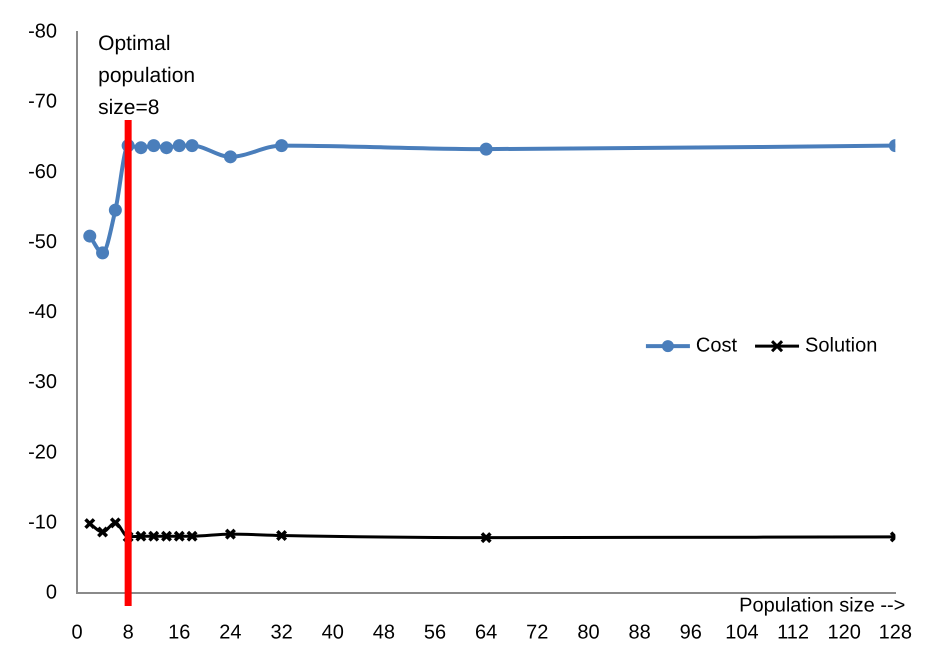 Image resolution: width=940 pixels, height=660 pixels. Describe the element at coordinates (230, 633) in the screenshot. I see `x-tick-label: 24` at that location.